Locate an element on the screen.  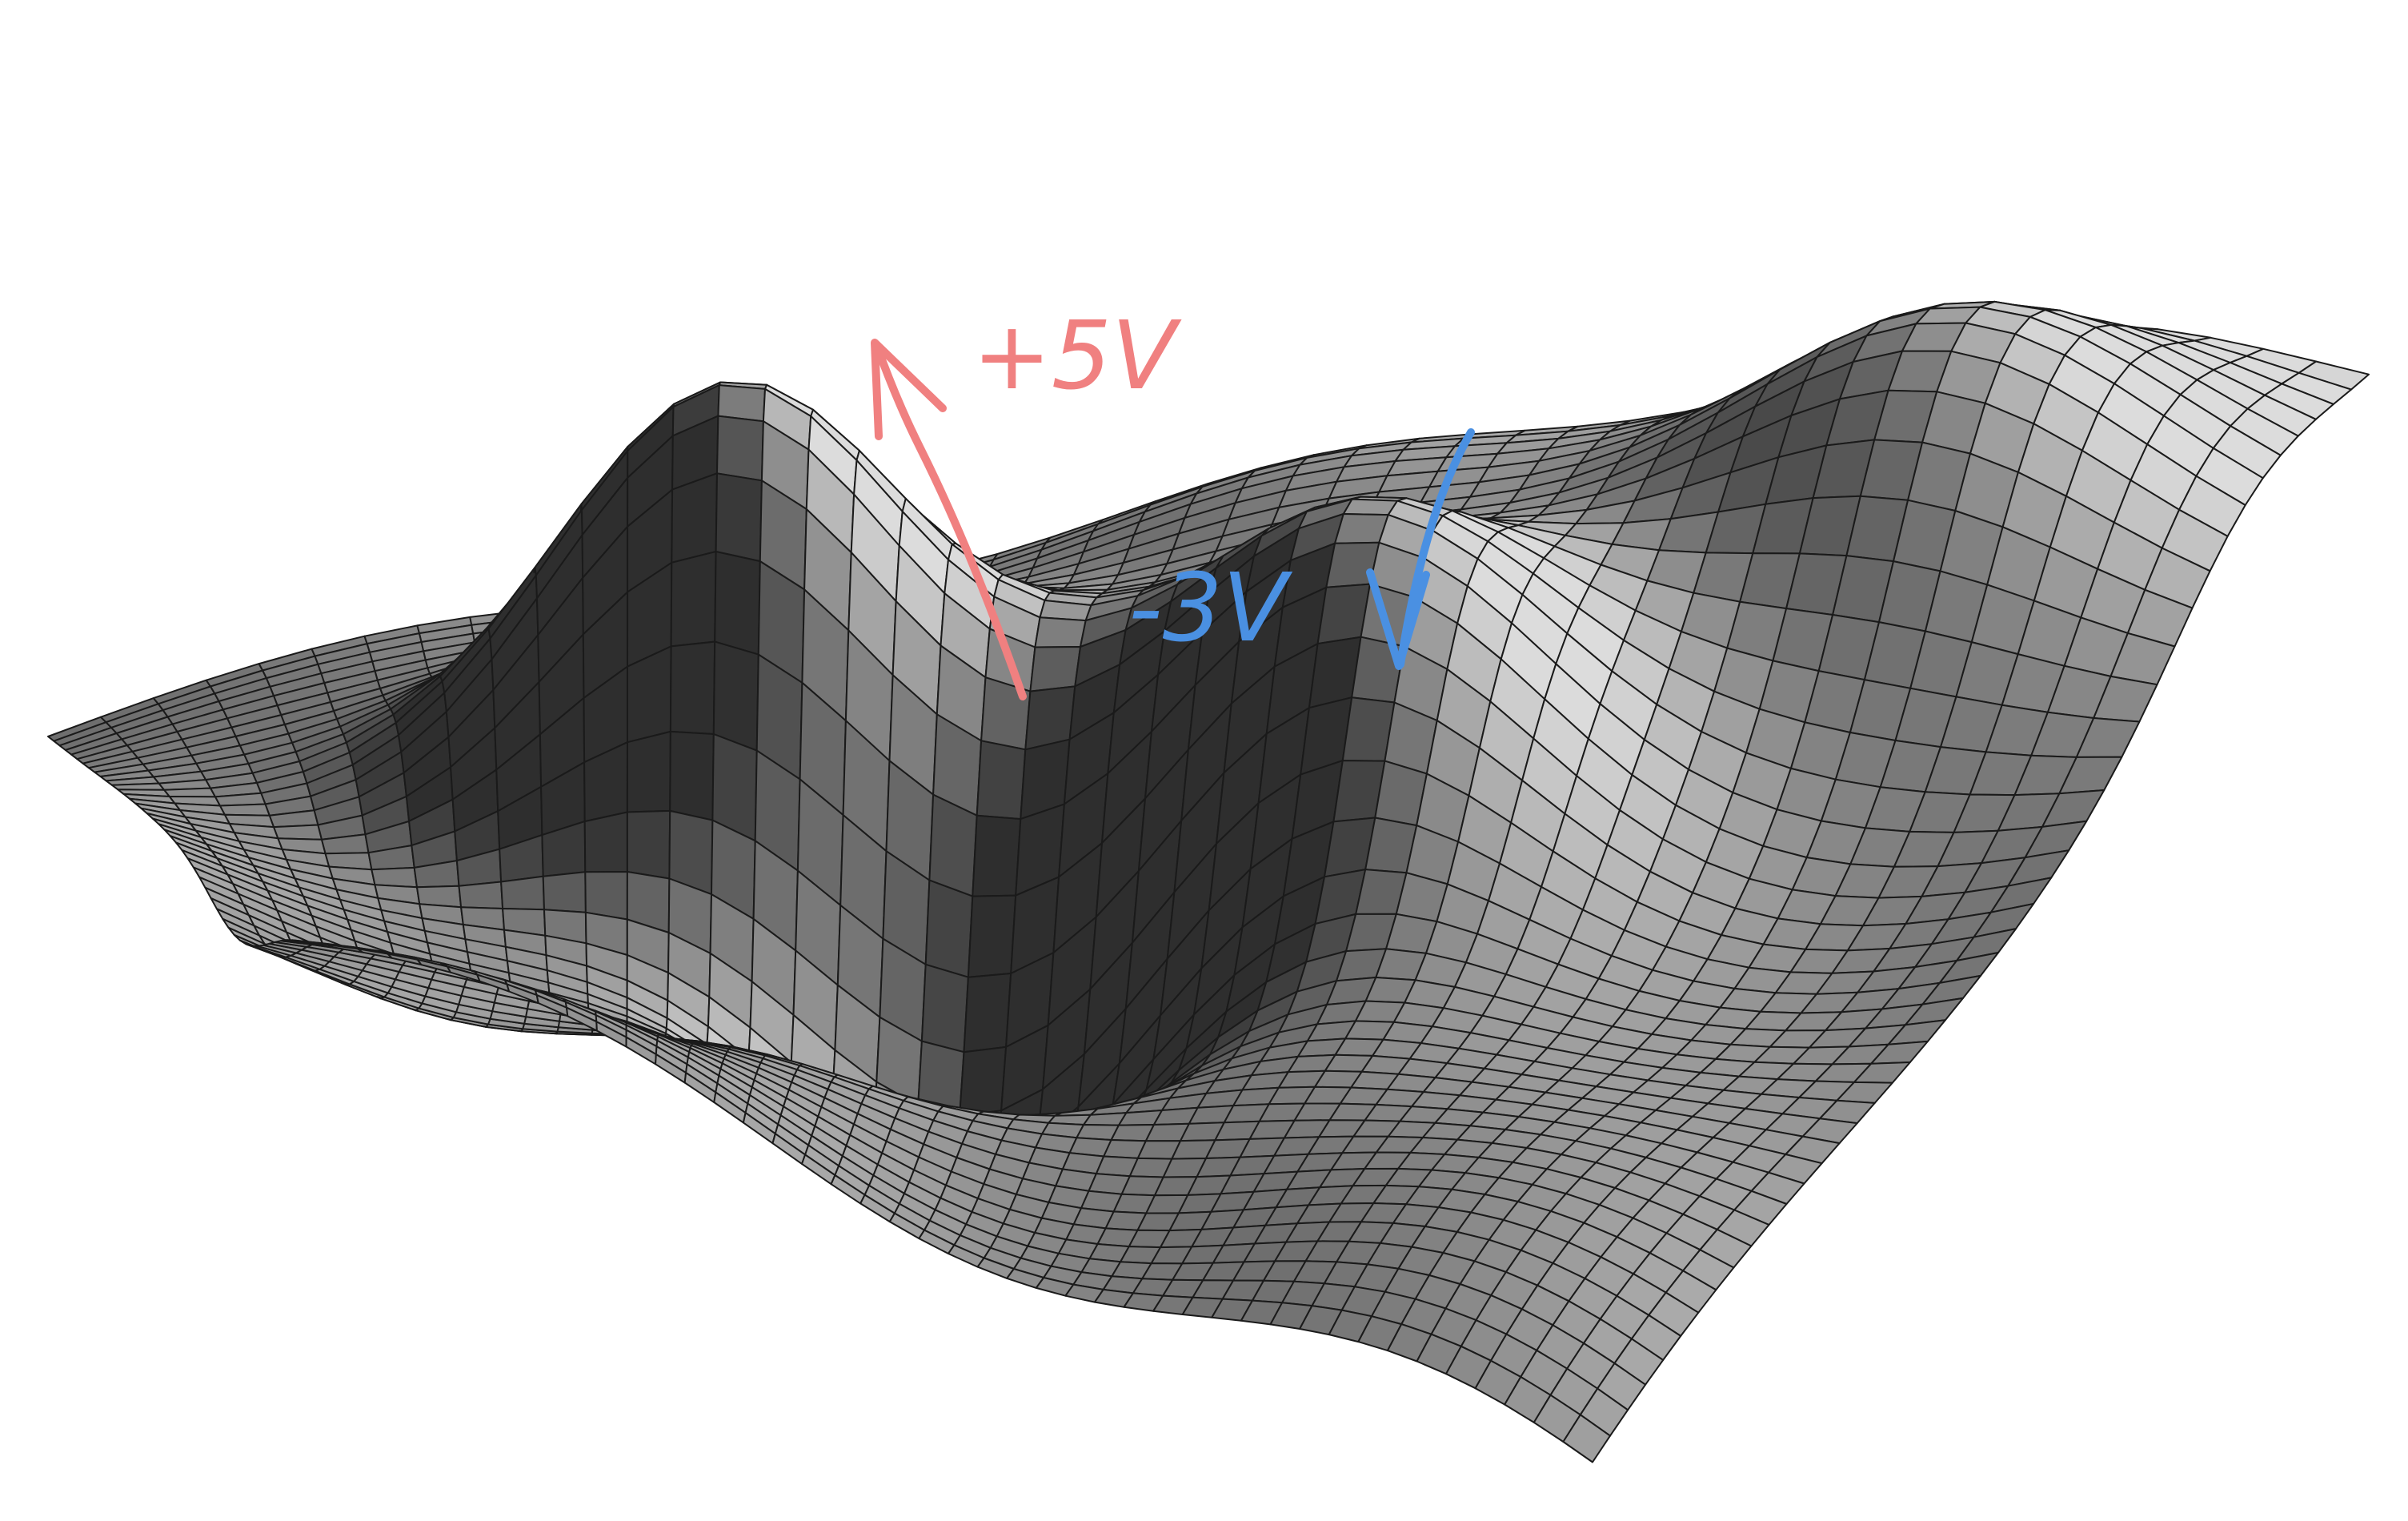
annotations: +5V -3V is located at coordinates (1173, 500).